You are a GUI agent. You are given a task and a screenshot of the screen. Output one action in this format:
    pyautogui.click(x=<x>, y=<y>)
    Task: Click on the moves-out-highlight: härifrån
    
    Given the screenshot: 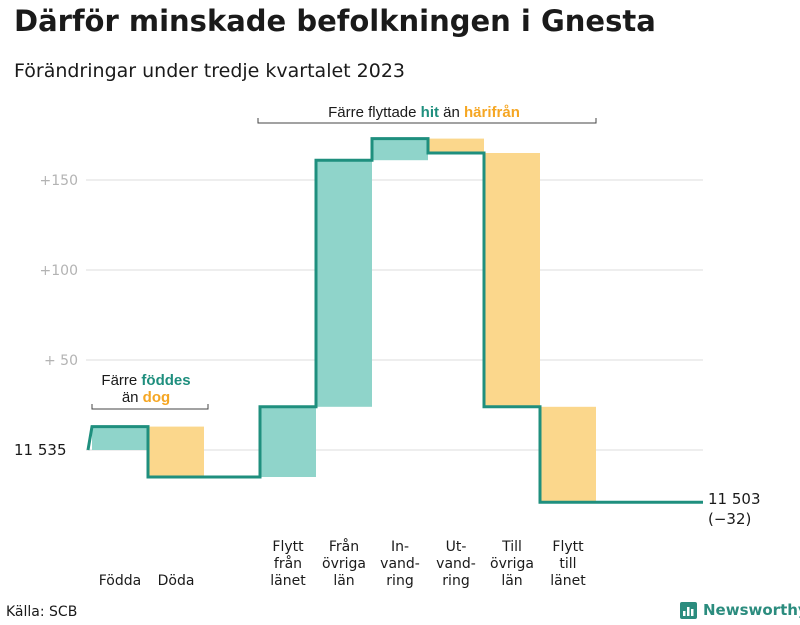 What is the action you would take?
    pyautogui.click(x=492, y=112)
    